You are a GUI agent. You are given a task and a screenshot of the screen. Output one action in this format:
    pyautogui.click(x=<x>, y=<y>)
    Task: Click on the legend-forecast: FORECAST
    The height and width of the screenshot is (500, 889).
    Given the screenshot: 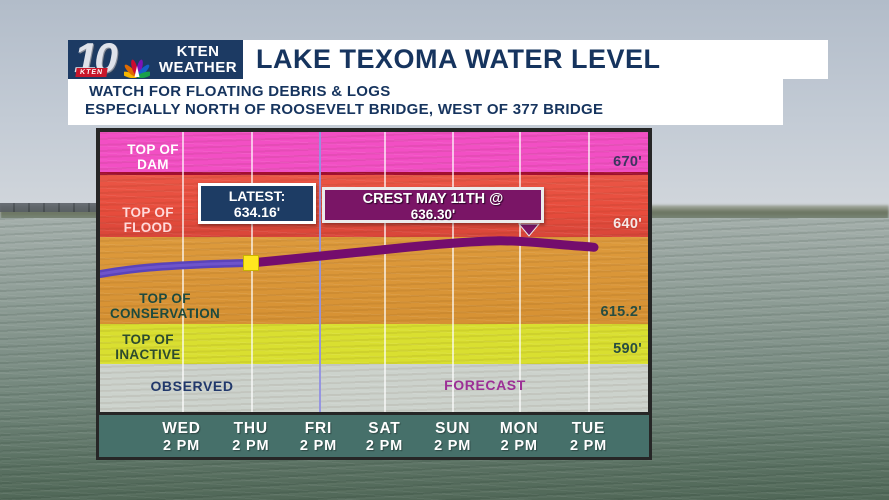 What is the action you would take?
    pyautogui.click(x=485, y=385)
    